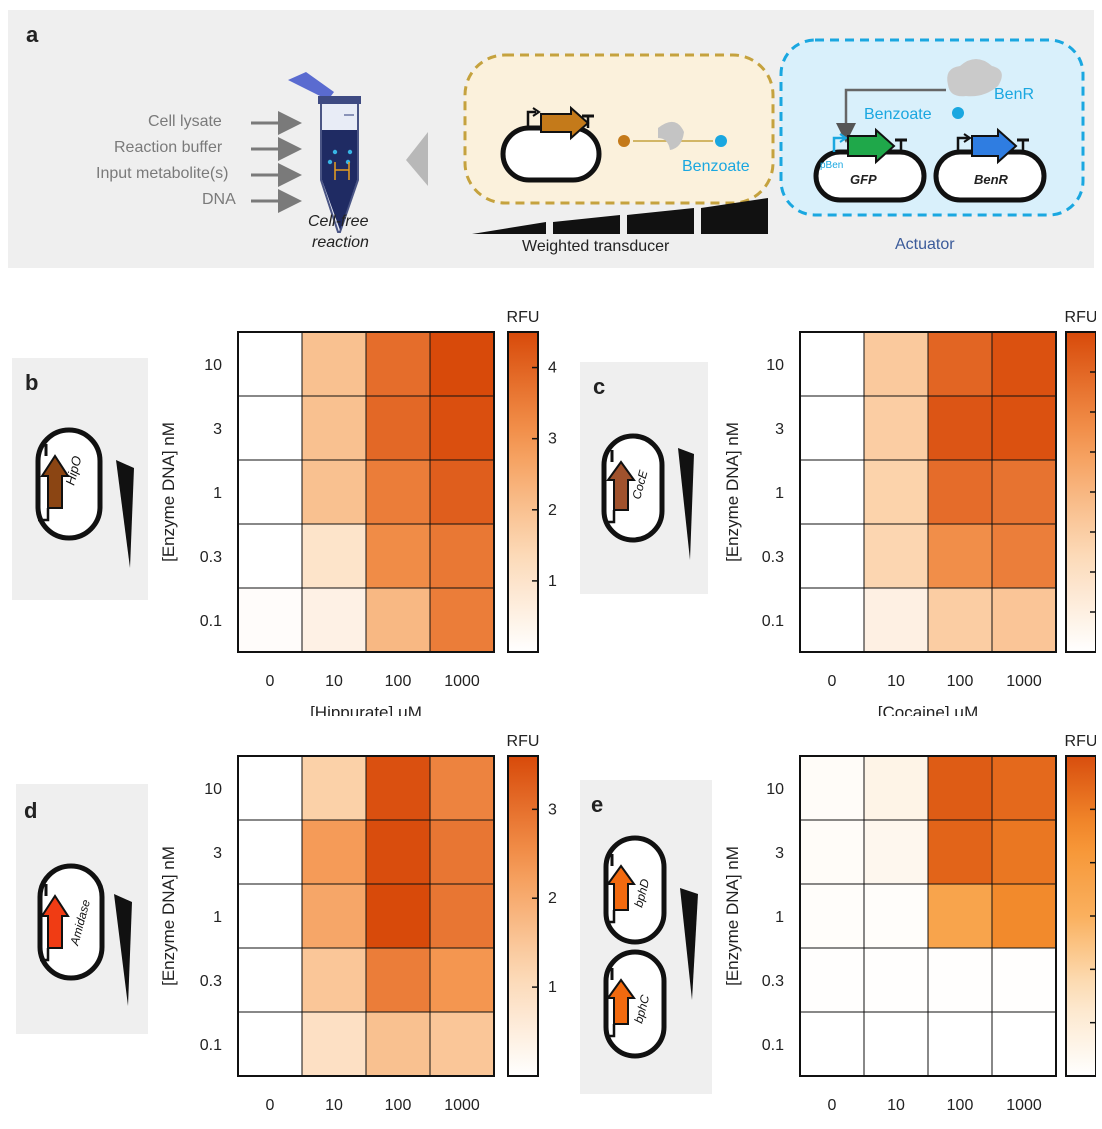 The width and height of the screenshot is (1102, 1129). Describe the element at coordinates (960, 1105) in the screenshot. I see `x-tick-label: 100` at that location.